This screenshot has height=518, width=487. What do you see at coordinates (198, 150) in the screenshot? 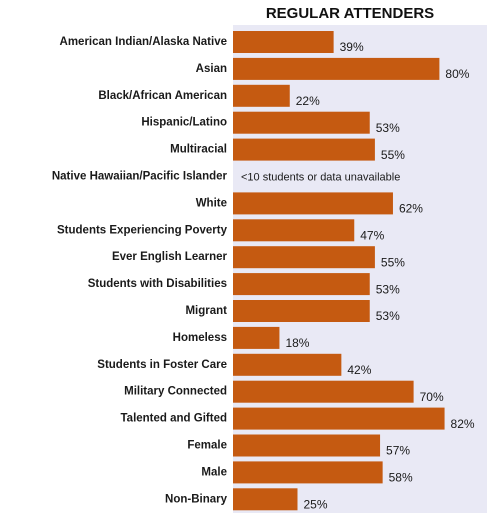
I see `category-label: Multiracial` at bounding box center [198, 150].